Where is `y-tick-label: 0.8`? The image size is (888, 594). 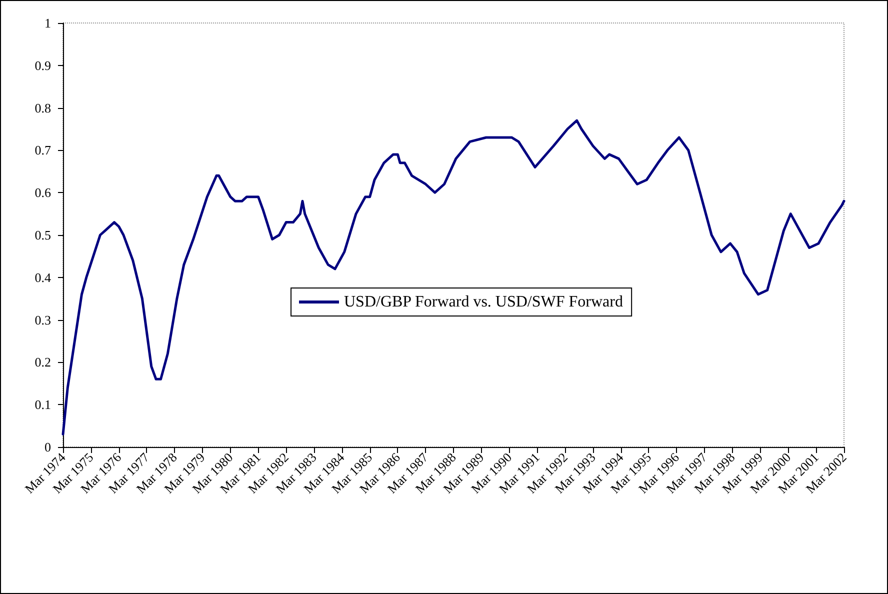 y-tick-label: 0.8 is located at coordinates (42, 108).